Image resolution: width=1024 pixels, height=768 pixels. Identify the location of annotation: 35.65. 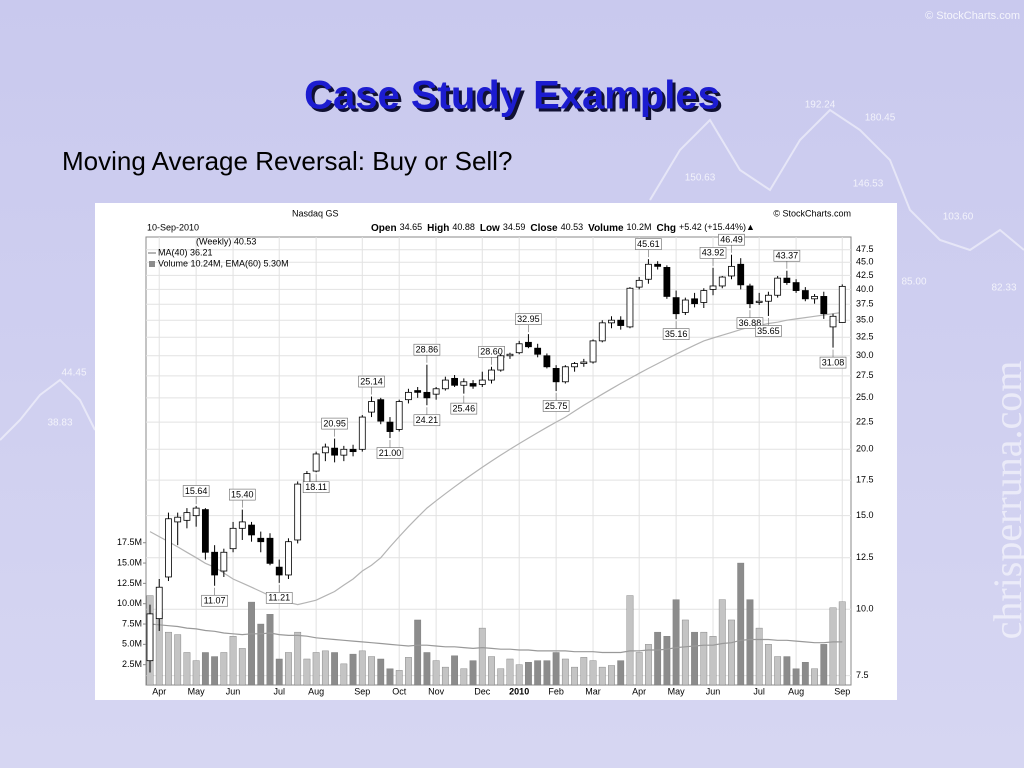
(768, 331).